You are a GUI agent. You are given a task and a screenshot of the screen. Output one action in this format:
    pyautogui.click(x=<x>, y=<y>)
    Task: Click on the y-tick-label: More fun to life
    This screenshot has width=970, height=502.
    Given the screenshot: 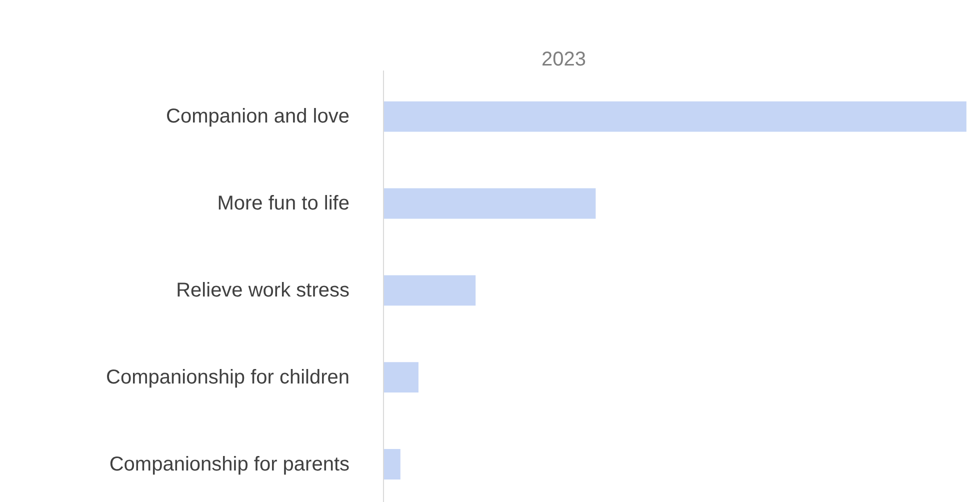 What is the action you would take?
    pyautogui.click(x=283, y=203)
    